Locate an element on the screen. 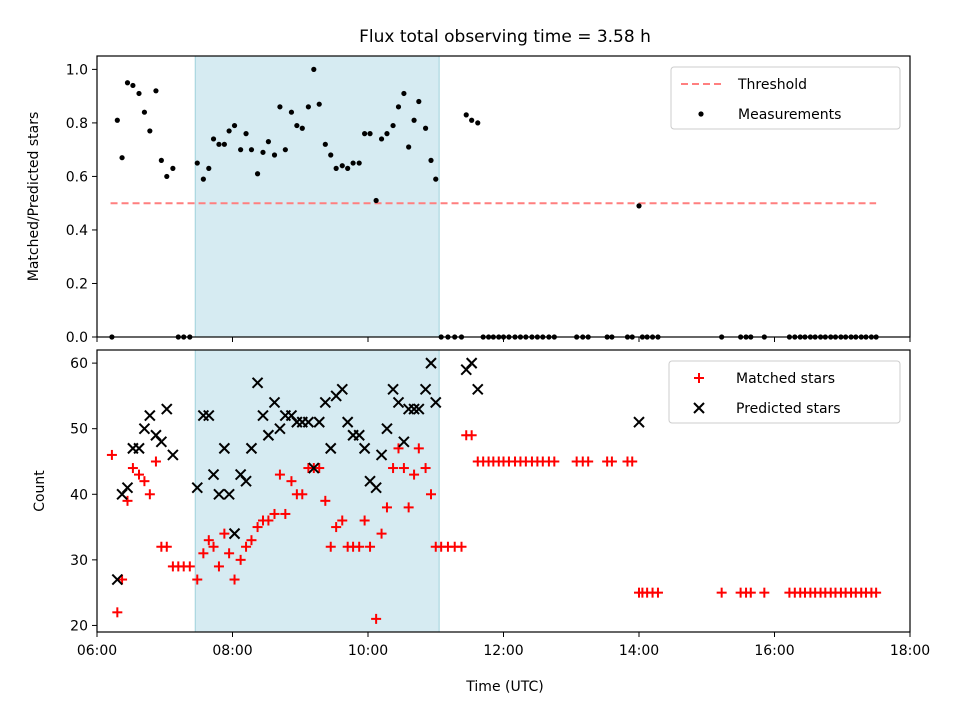 The image size is (960, 720). y-tick-label: 0.8 is located at coordinates (77, 124).